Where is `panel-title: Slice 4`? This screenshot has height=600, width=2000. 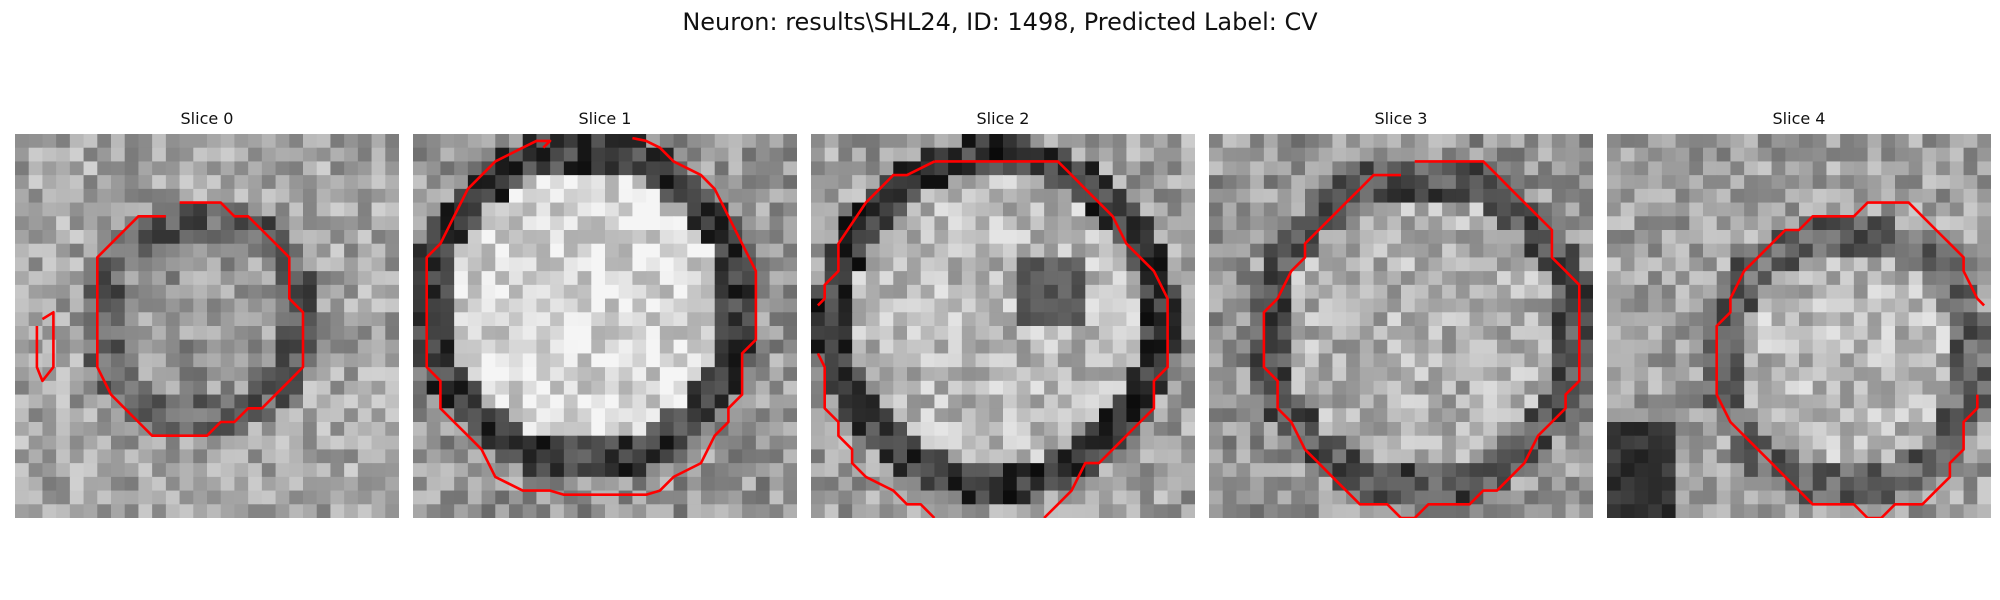
panel-title: Slice 4 is located at coordinates (1799, 118).